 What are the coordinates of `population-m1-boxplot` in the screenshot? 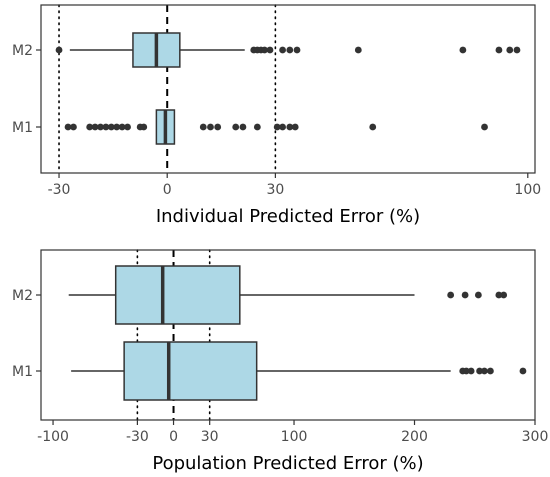 It's located at (299, 371).